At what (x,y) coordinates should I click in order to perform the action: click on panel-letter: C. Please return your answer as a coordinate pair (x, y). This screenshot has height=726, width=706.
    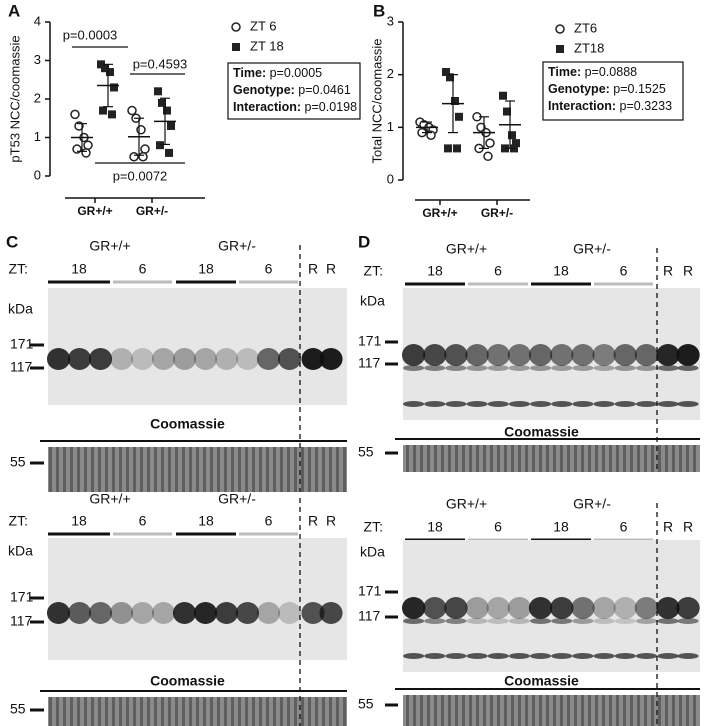
    Looking at the image, I should click on (12, 241).